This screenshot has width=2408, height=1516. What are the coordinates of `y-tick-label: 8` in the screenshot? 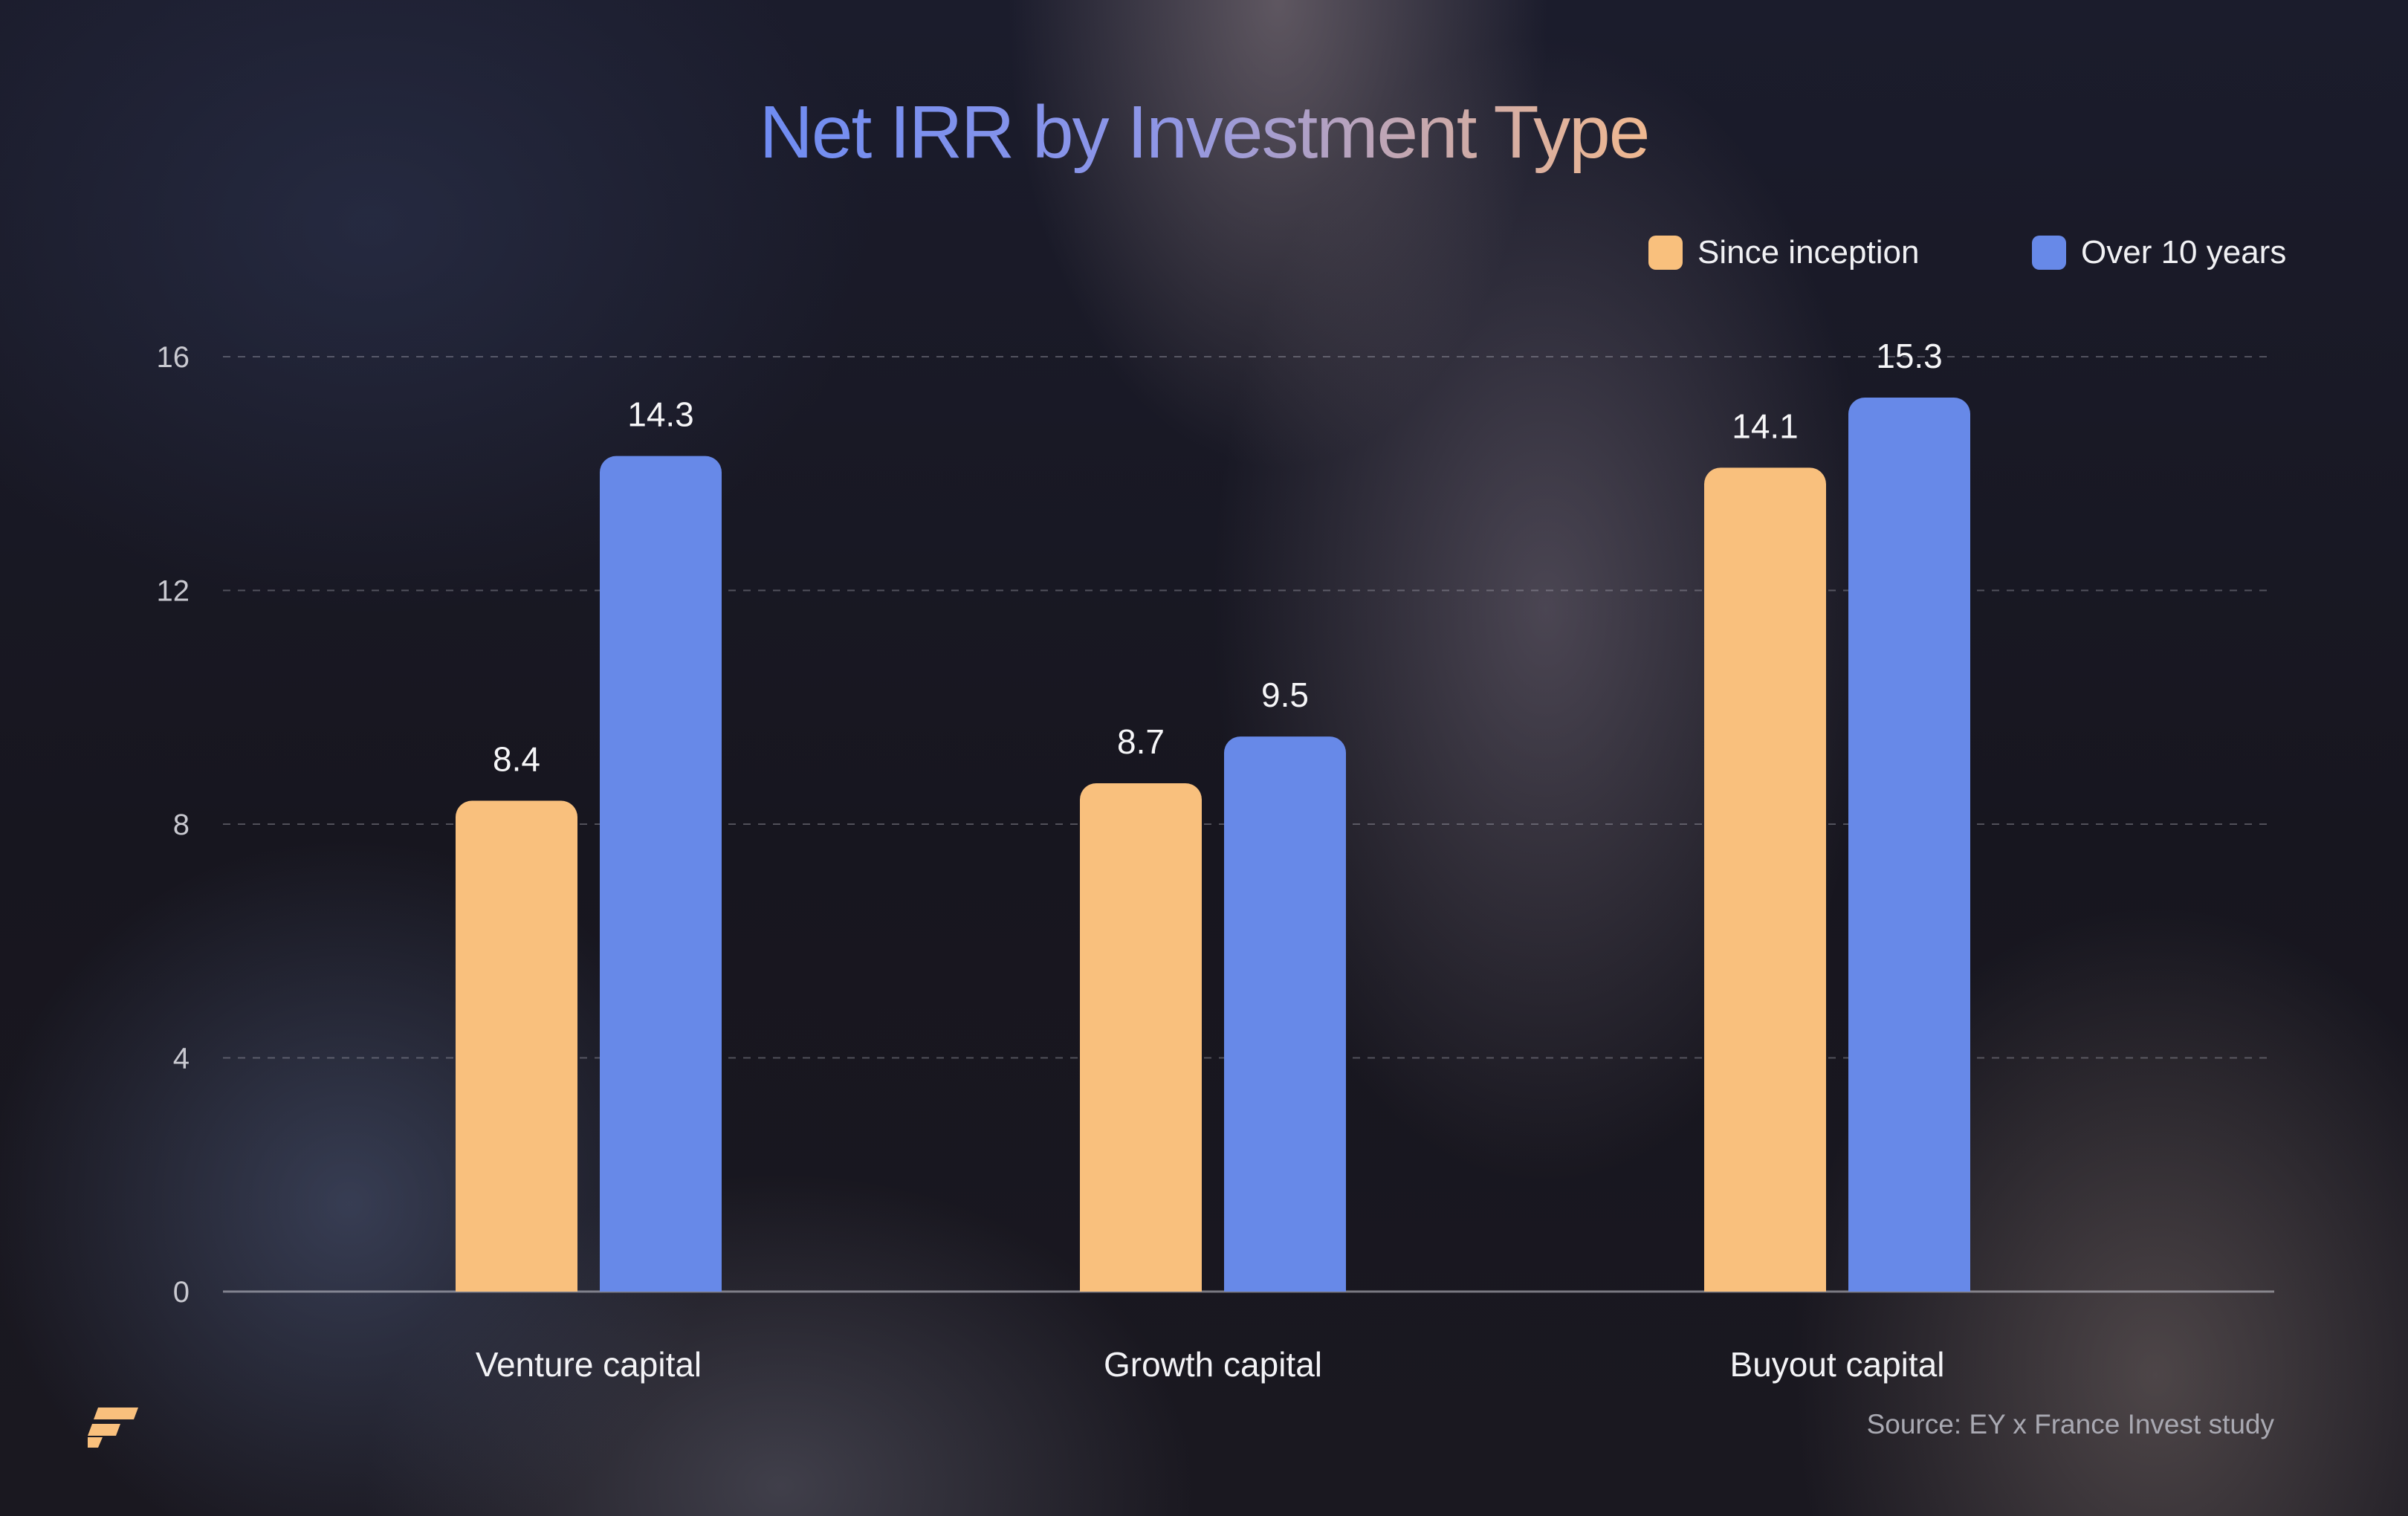 It's located at (182, 825).